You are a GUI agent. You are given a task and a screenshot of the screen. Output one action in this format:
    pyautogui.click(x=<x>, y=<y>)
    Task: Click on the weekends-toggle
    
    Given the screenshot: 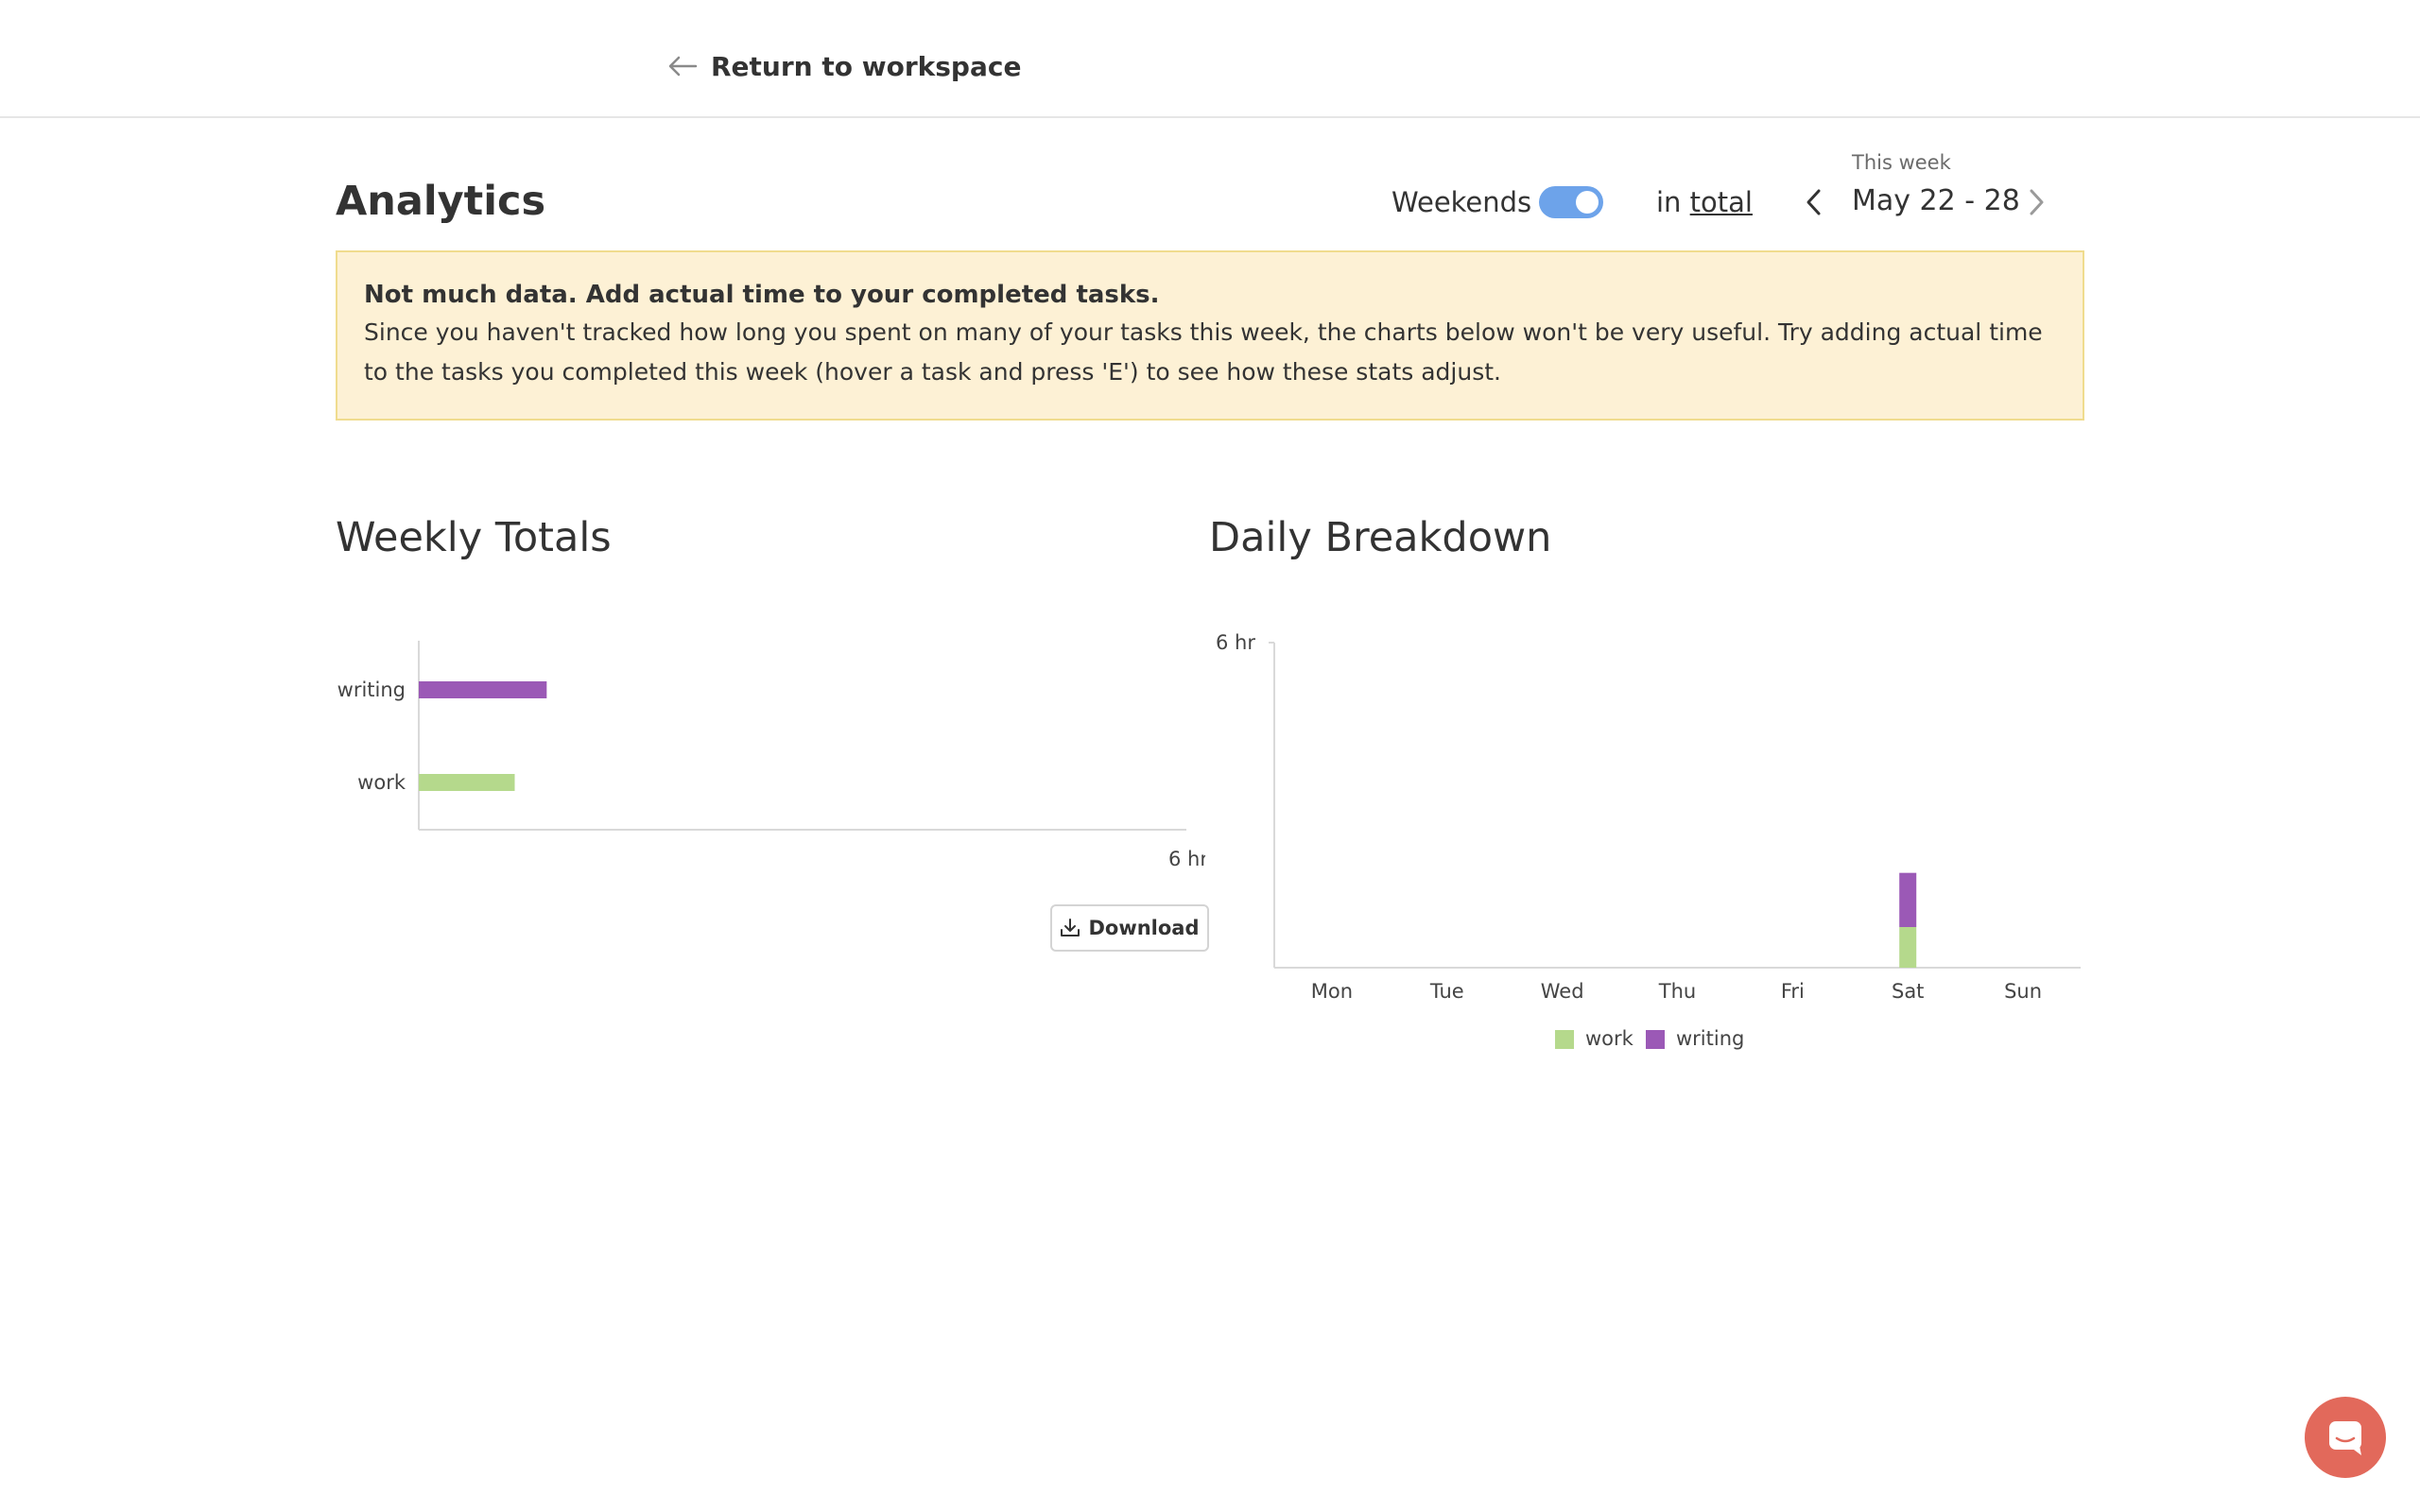 What is the action you would take?
    pyautogui.click(x=1571, y=202)
    